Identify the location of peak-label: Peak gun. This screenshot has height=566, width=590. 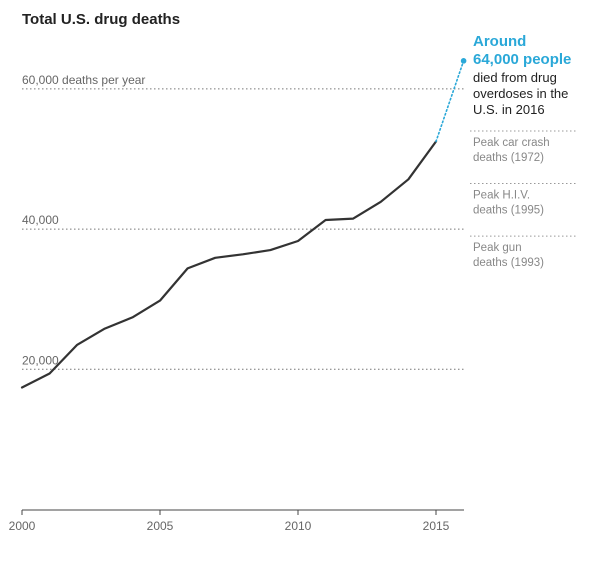
(497, 248).